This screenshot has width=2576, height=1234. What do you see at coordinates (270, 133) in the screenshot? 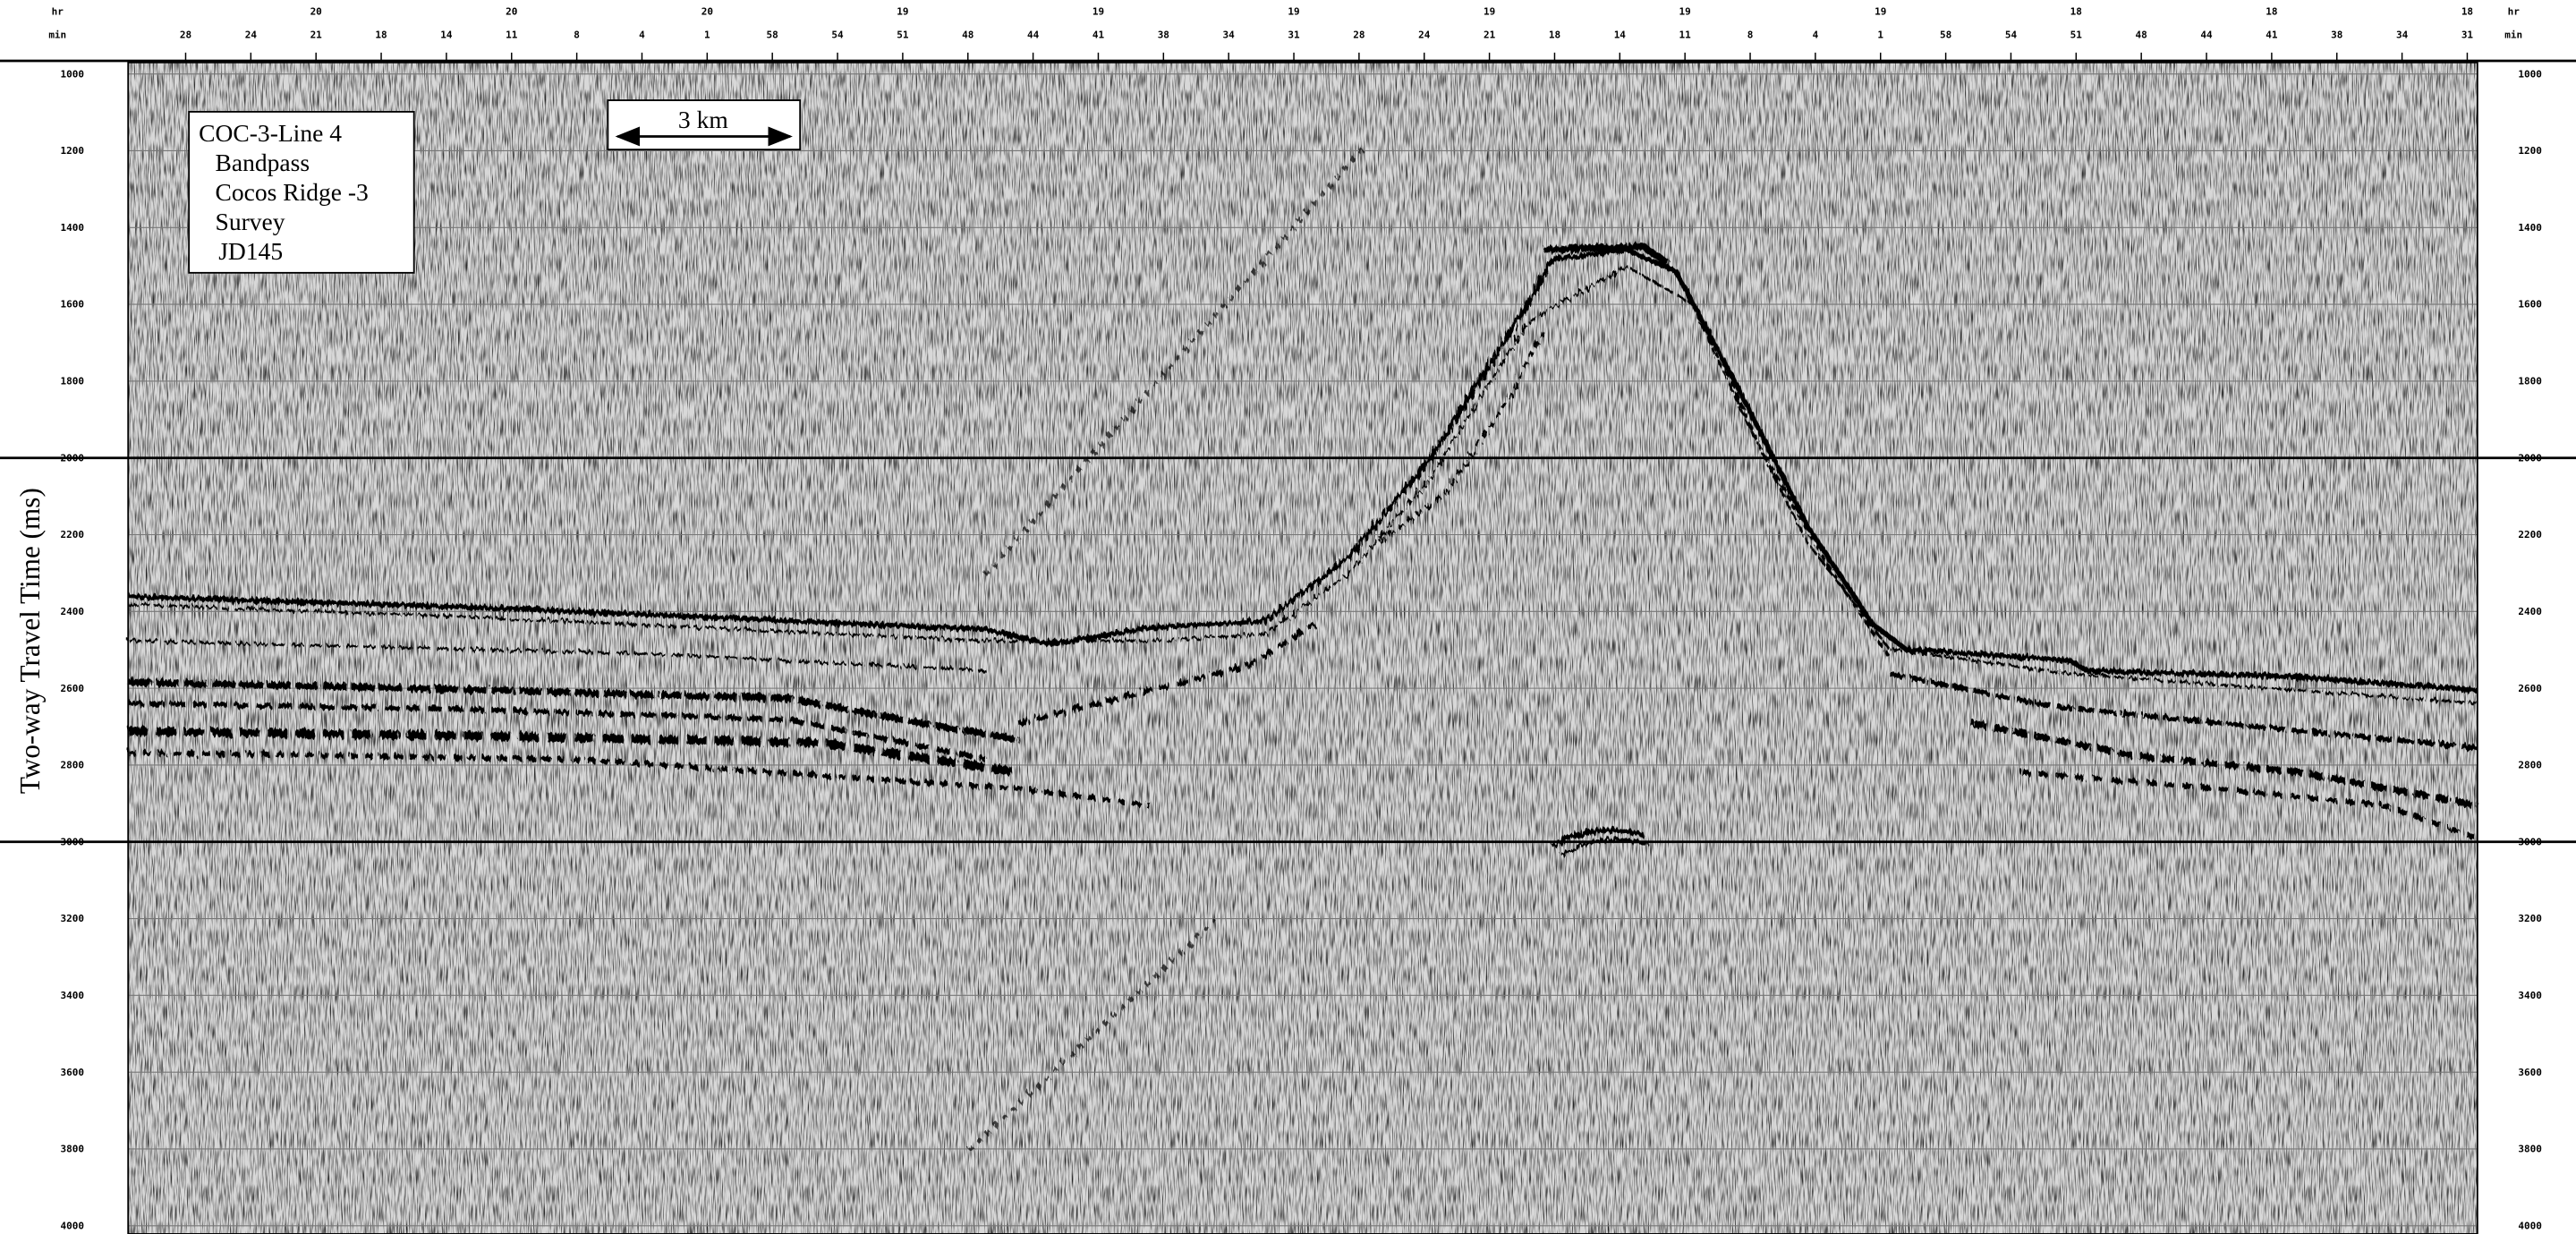
I see `legend-line: COC-3-Line 4` at bounding box center [270, 133].